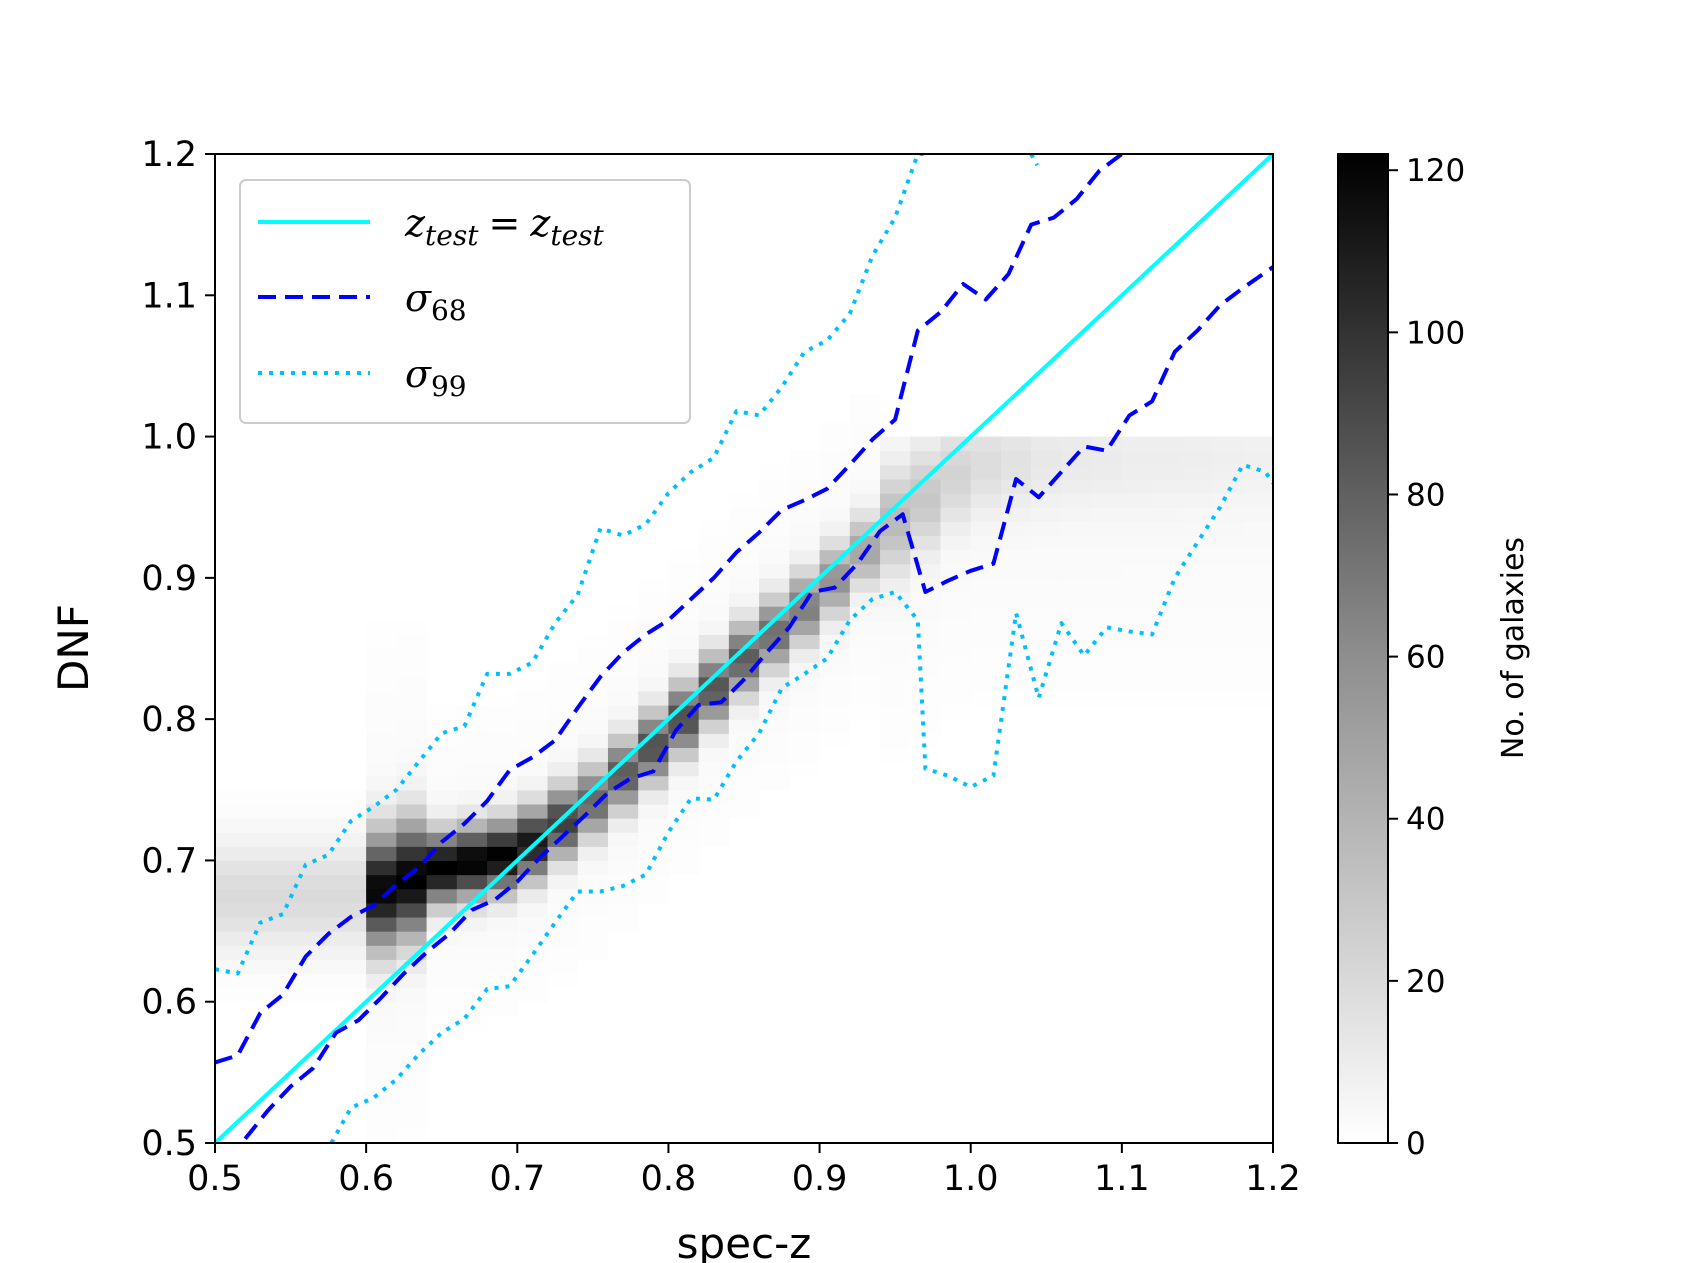 The width and height of the screenshot is (1684, 1263). What do you see at coordinates (1425, 495) in the screenshot?
I see `colorbar-tick-label: 80` at bounding box center [1425, 495].